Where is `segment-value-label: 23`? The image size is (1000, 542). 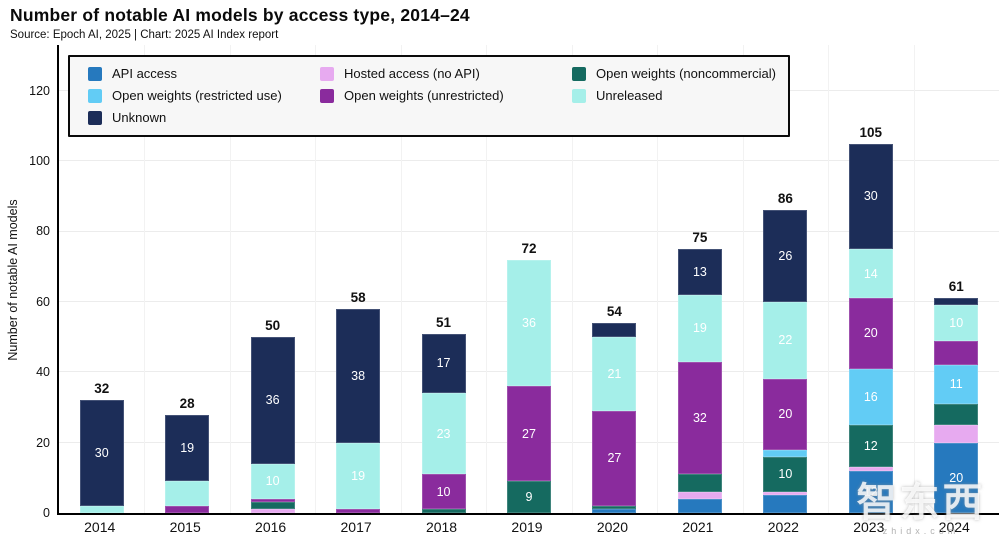
segment-value-label: 23 is located at coordinates (443, 433).